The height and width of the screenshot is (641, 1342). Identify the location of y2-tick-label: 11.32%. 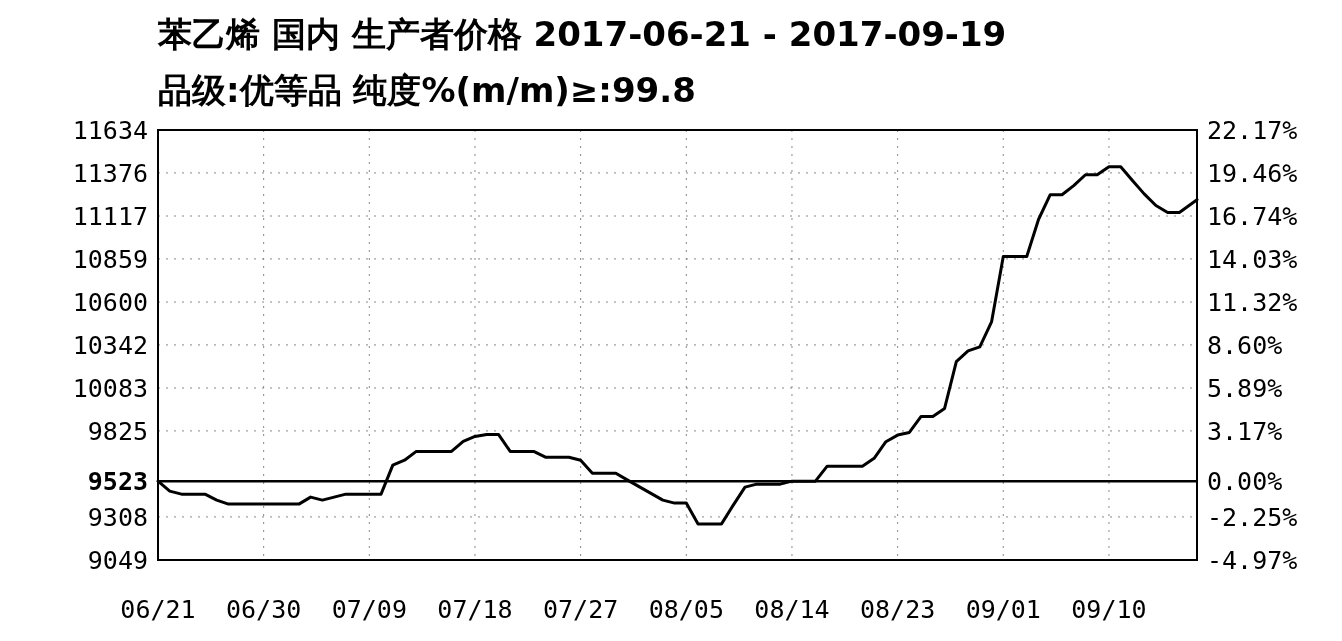
(1252, 302).